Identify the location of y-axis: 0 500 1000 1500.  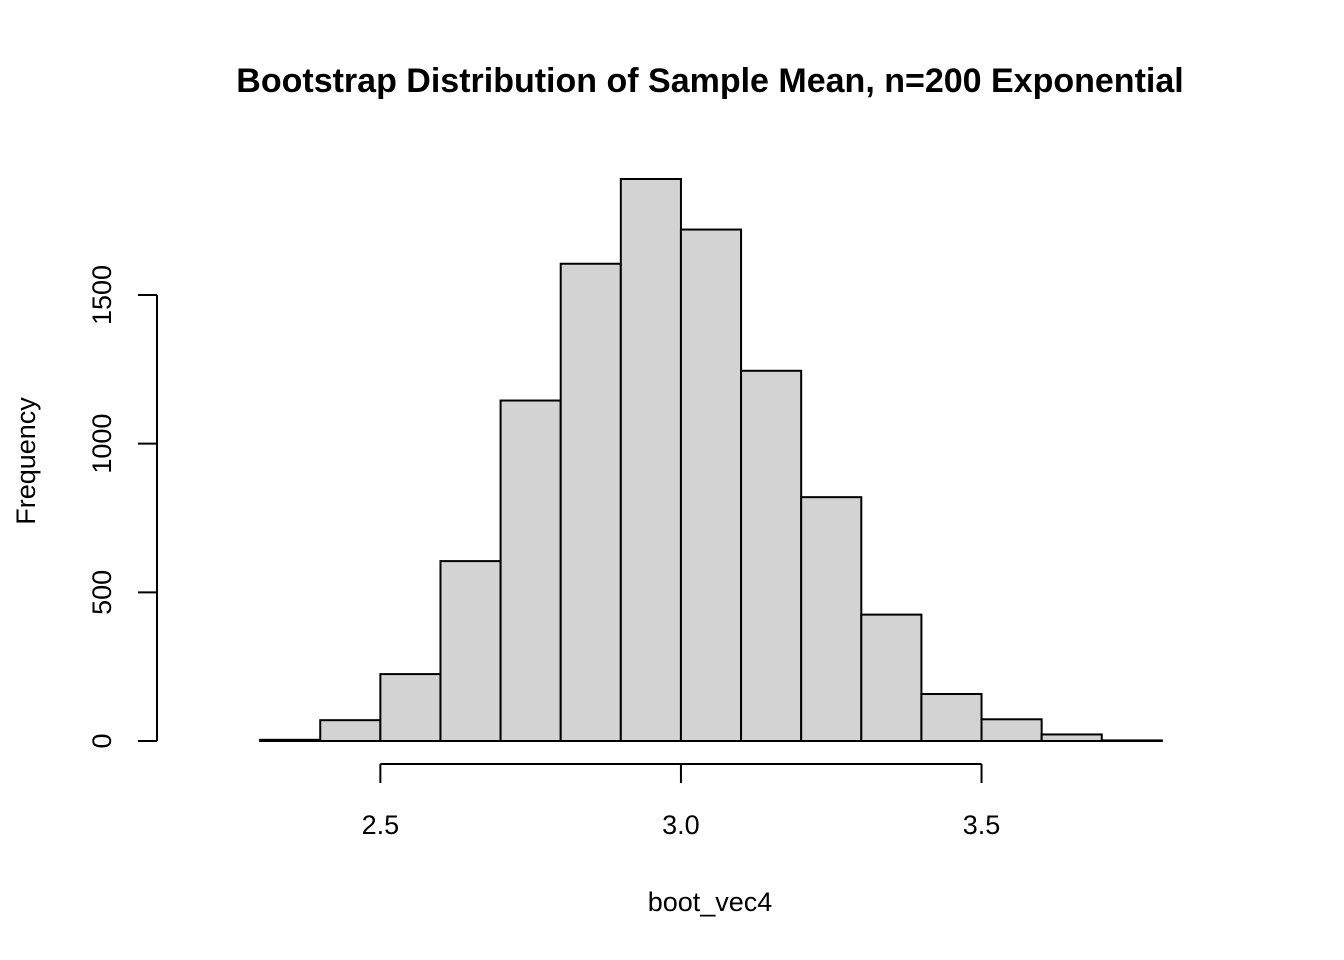
(122, 507).